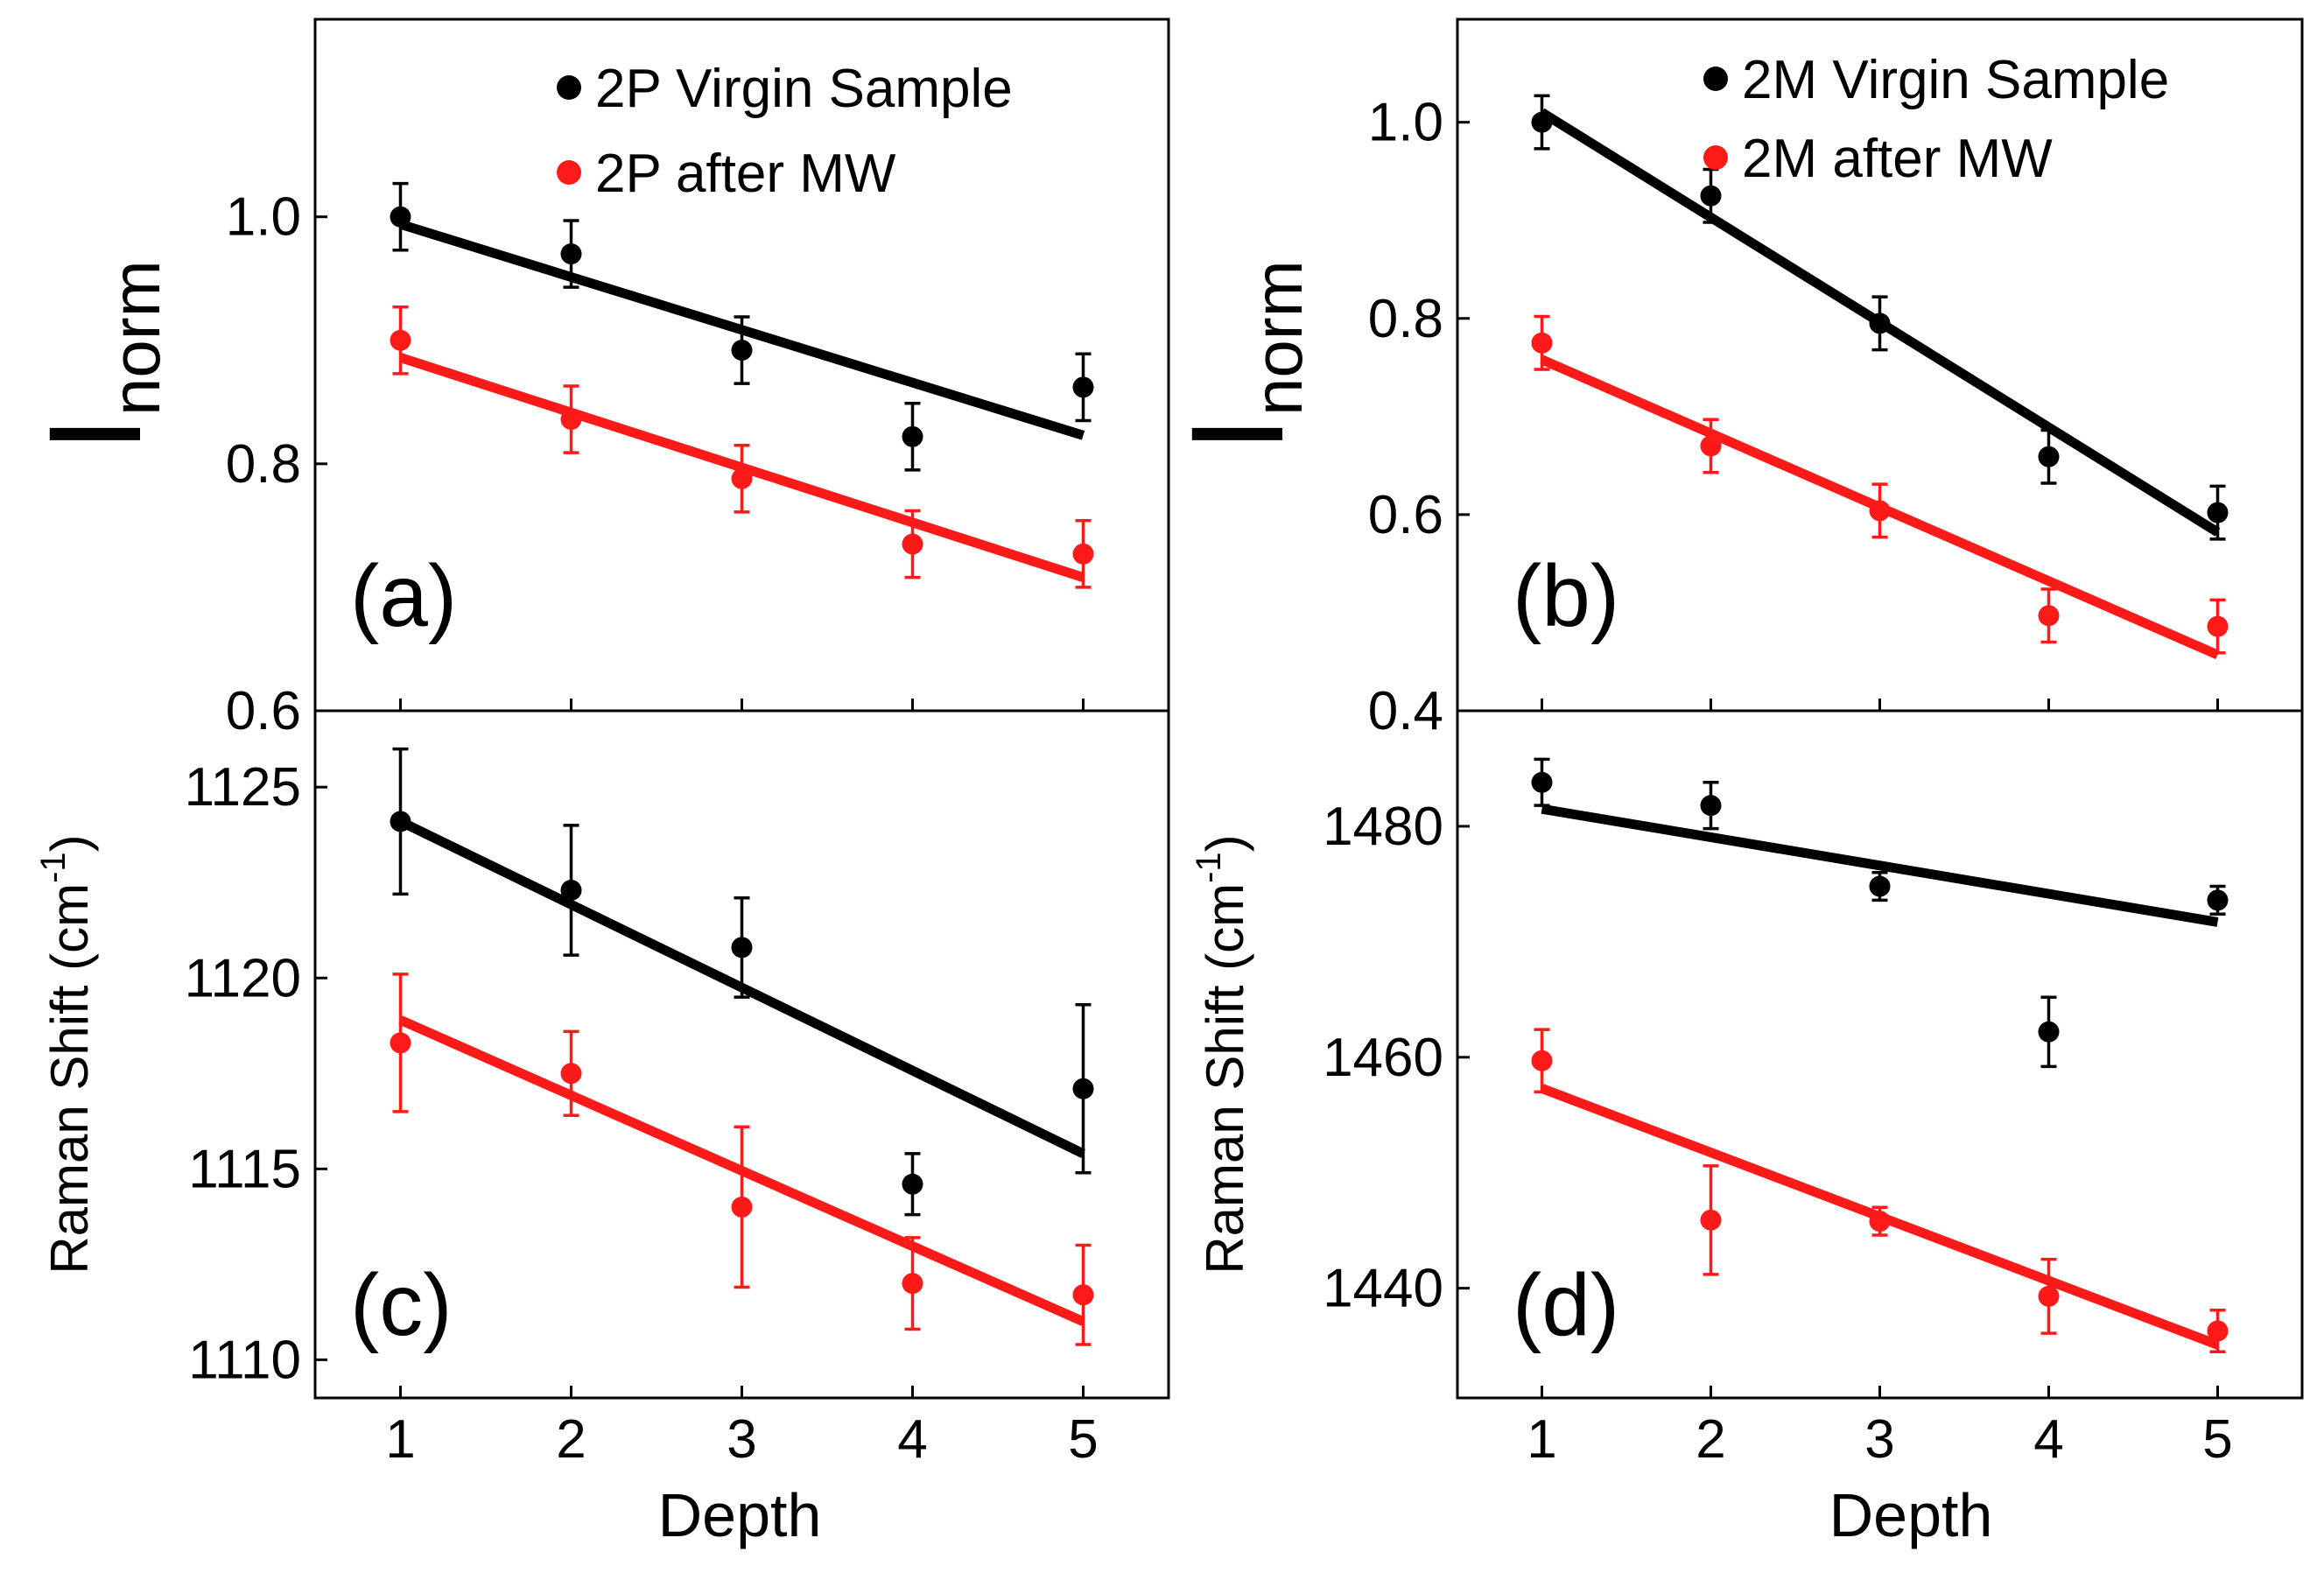  What do you see at coordinates (1911, 1515) in the screenshot?
I see `x-axis-title-right: Depth` at bounding box center [1911, 1515].